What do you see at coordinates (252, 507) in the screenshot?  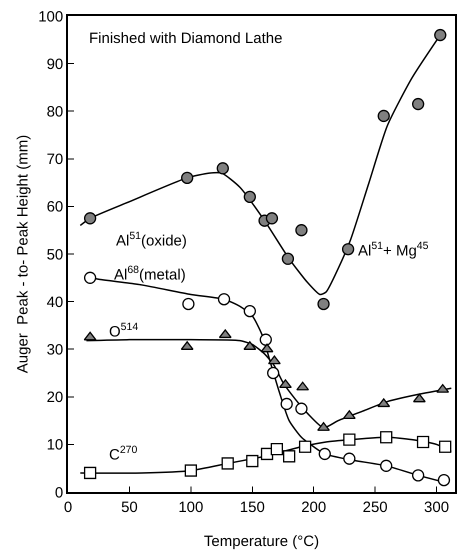 I see `x-tick-label: 150` at bounding box center [252, 507].